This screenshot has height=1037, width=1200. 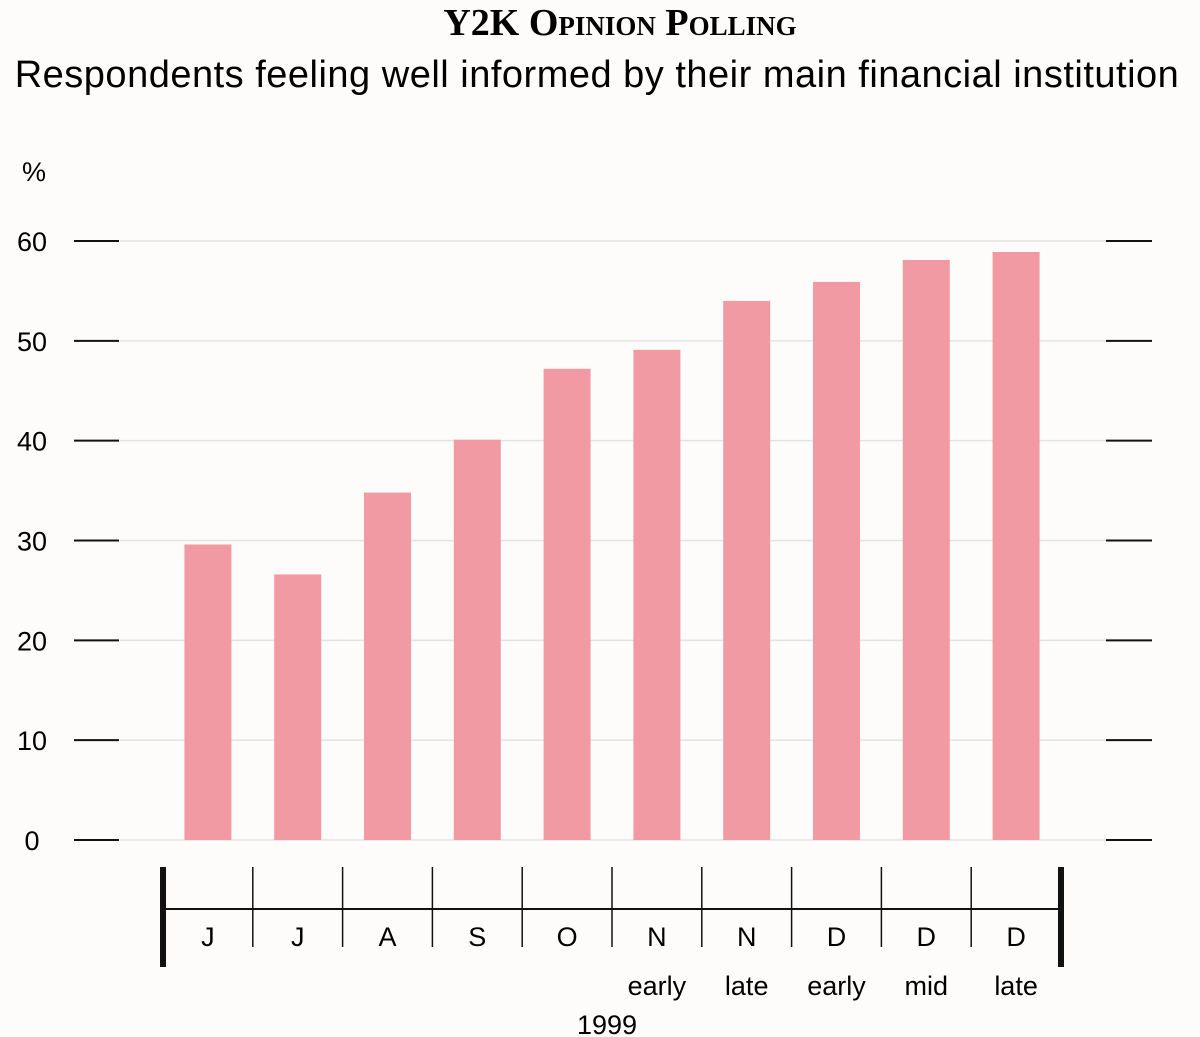 What do you see at coordinates (32, 641) in the screenshot?
I see `y-tick-label: 20` at bounding box center [32, 641].